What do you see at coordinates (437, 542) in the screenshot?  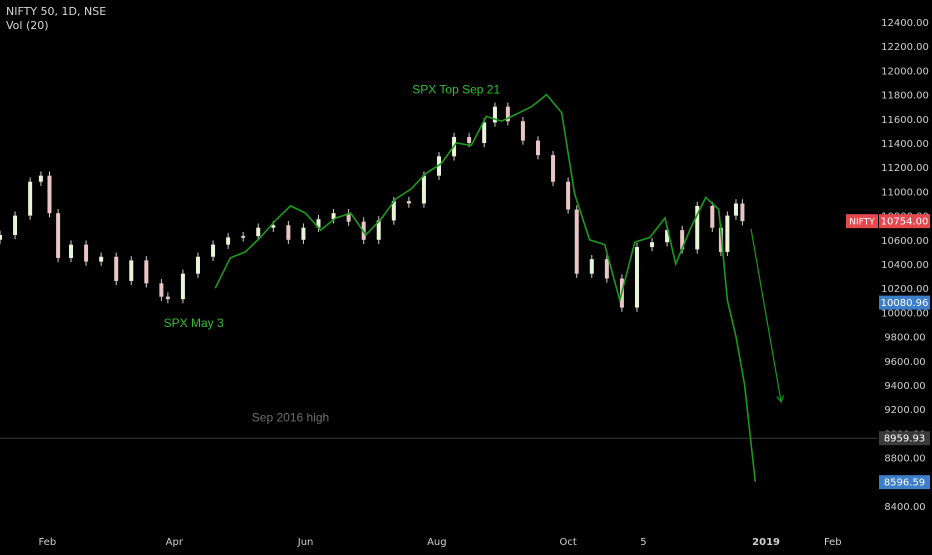 I see `x-tick-label: Aug` at bounding box center [437, 542].